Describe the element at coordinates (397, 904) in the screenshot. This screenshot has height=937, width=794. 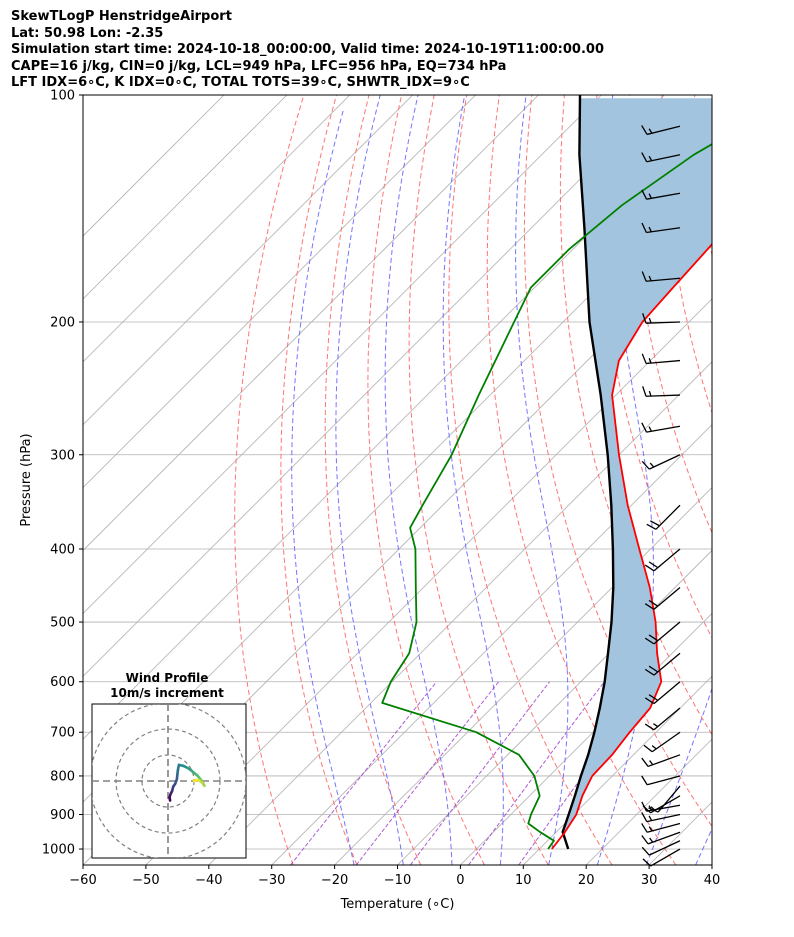
I see `x-axis-label: Temperature (∘C)` at that location.